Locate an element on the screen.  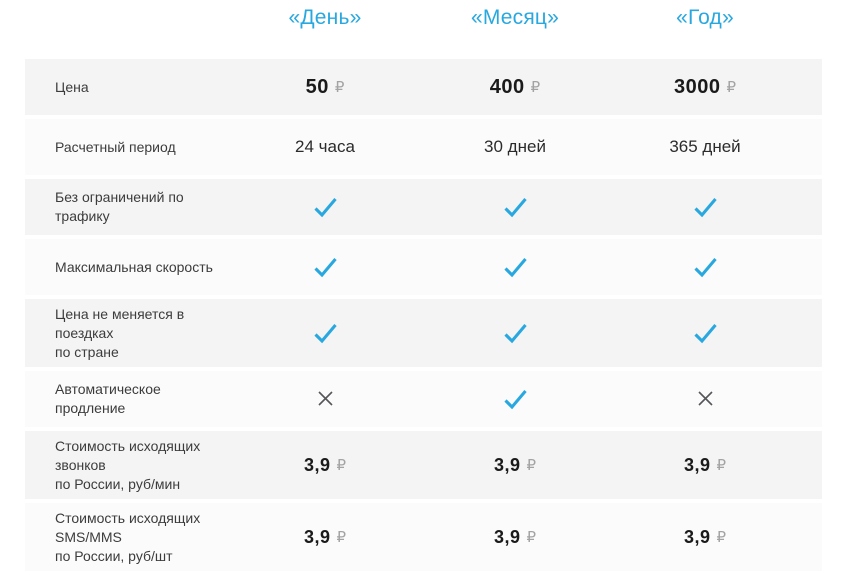
row-label: Цена не меняется в поездках по стране is located at coordinates (120, 332).